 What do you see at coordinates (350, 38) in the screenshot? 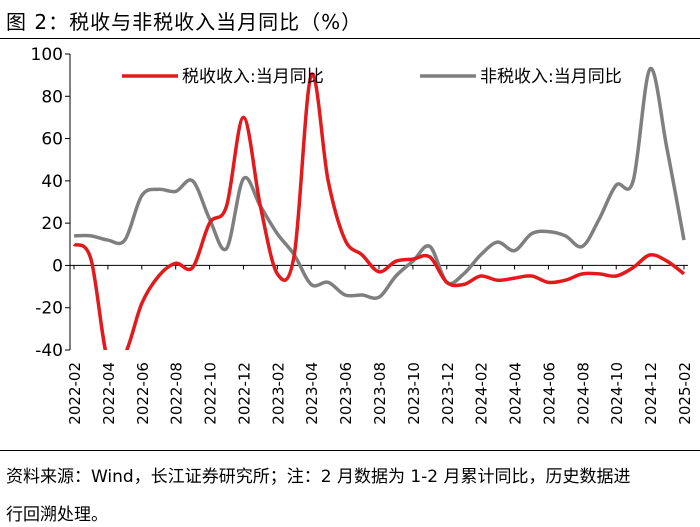
I see `top-rule` at bounding box center [350, 38].